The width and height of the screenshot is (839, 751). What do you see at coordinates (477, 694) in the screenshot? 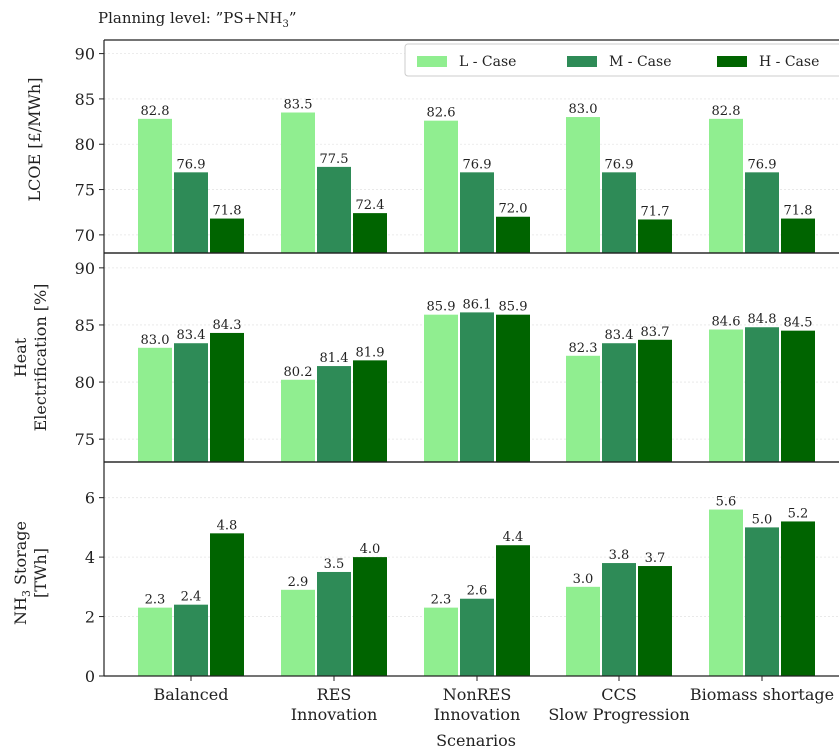
I see `x-tick-label: NonRES` at bounding box center [477, 694].